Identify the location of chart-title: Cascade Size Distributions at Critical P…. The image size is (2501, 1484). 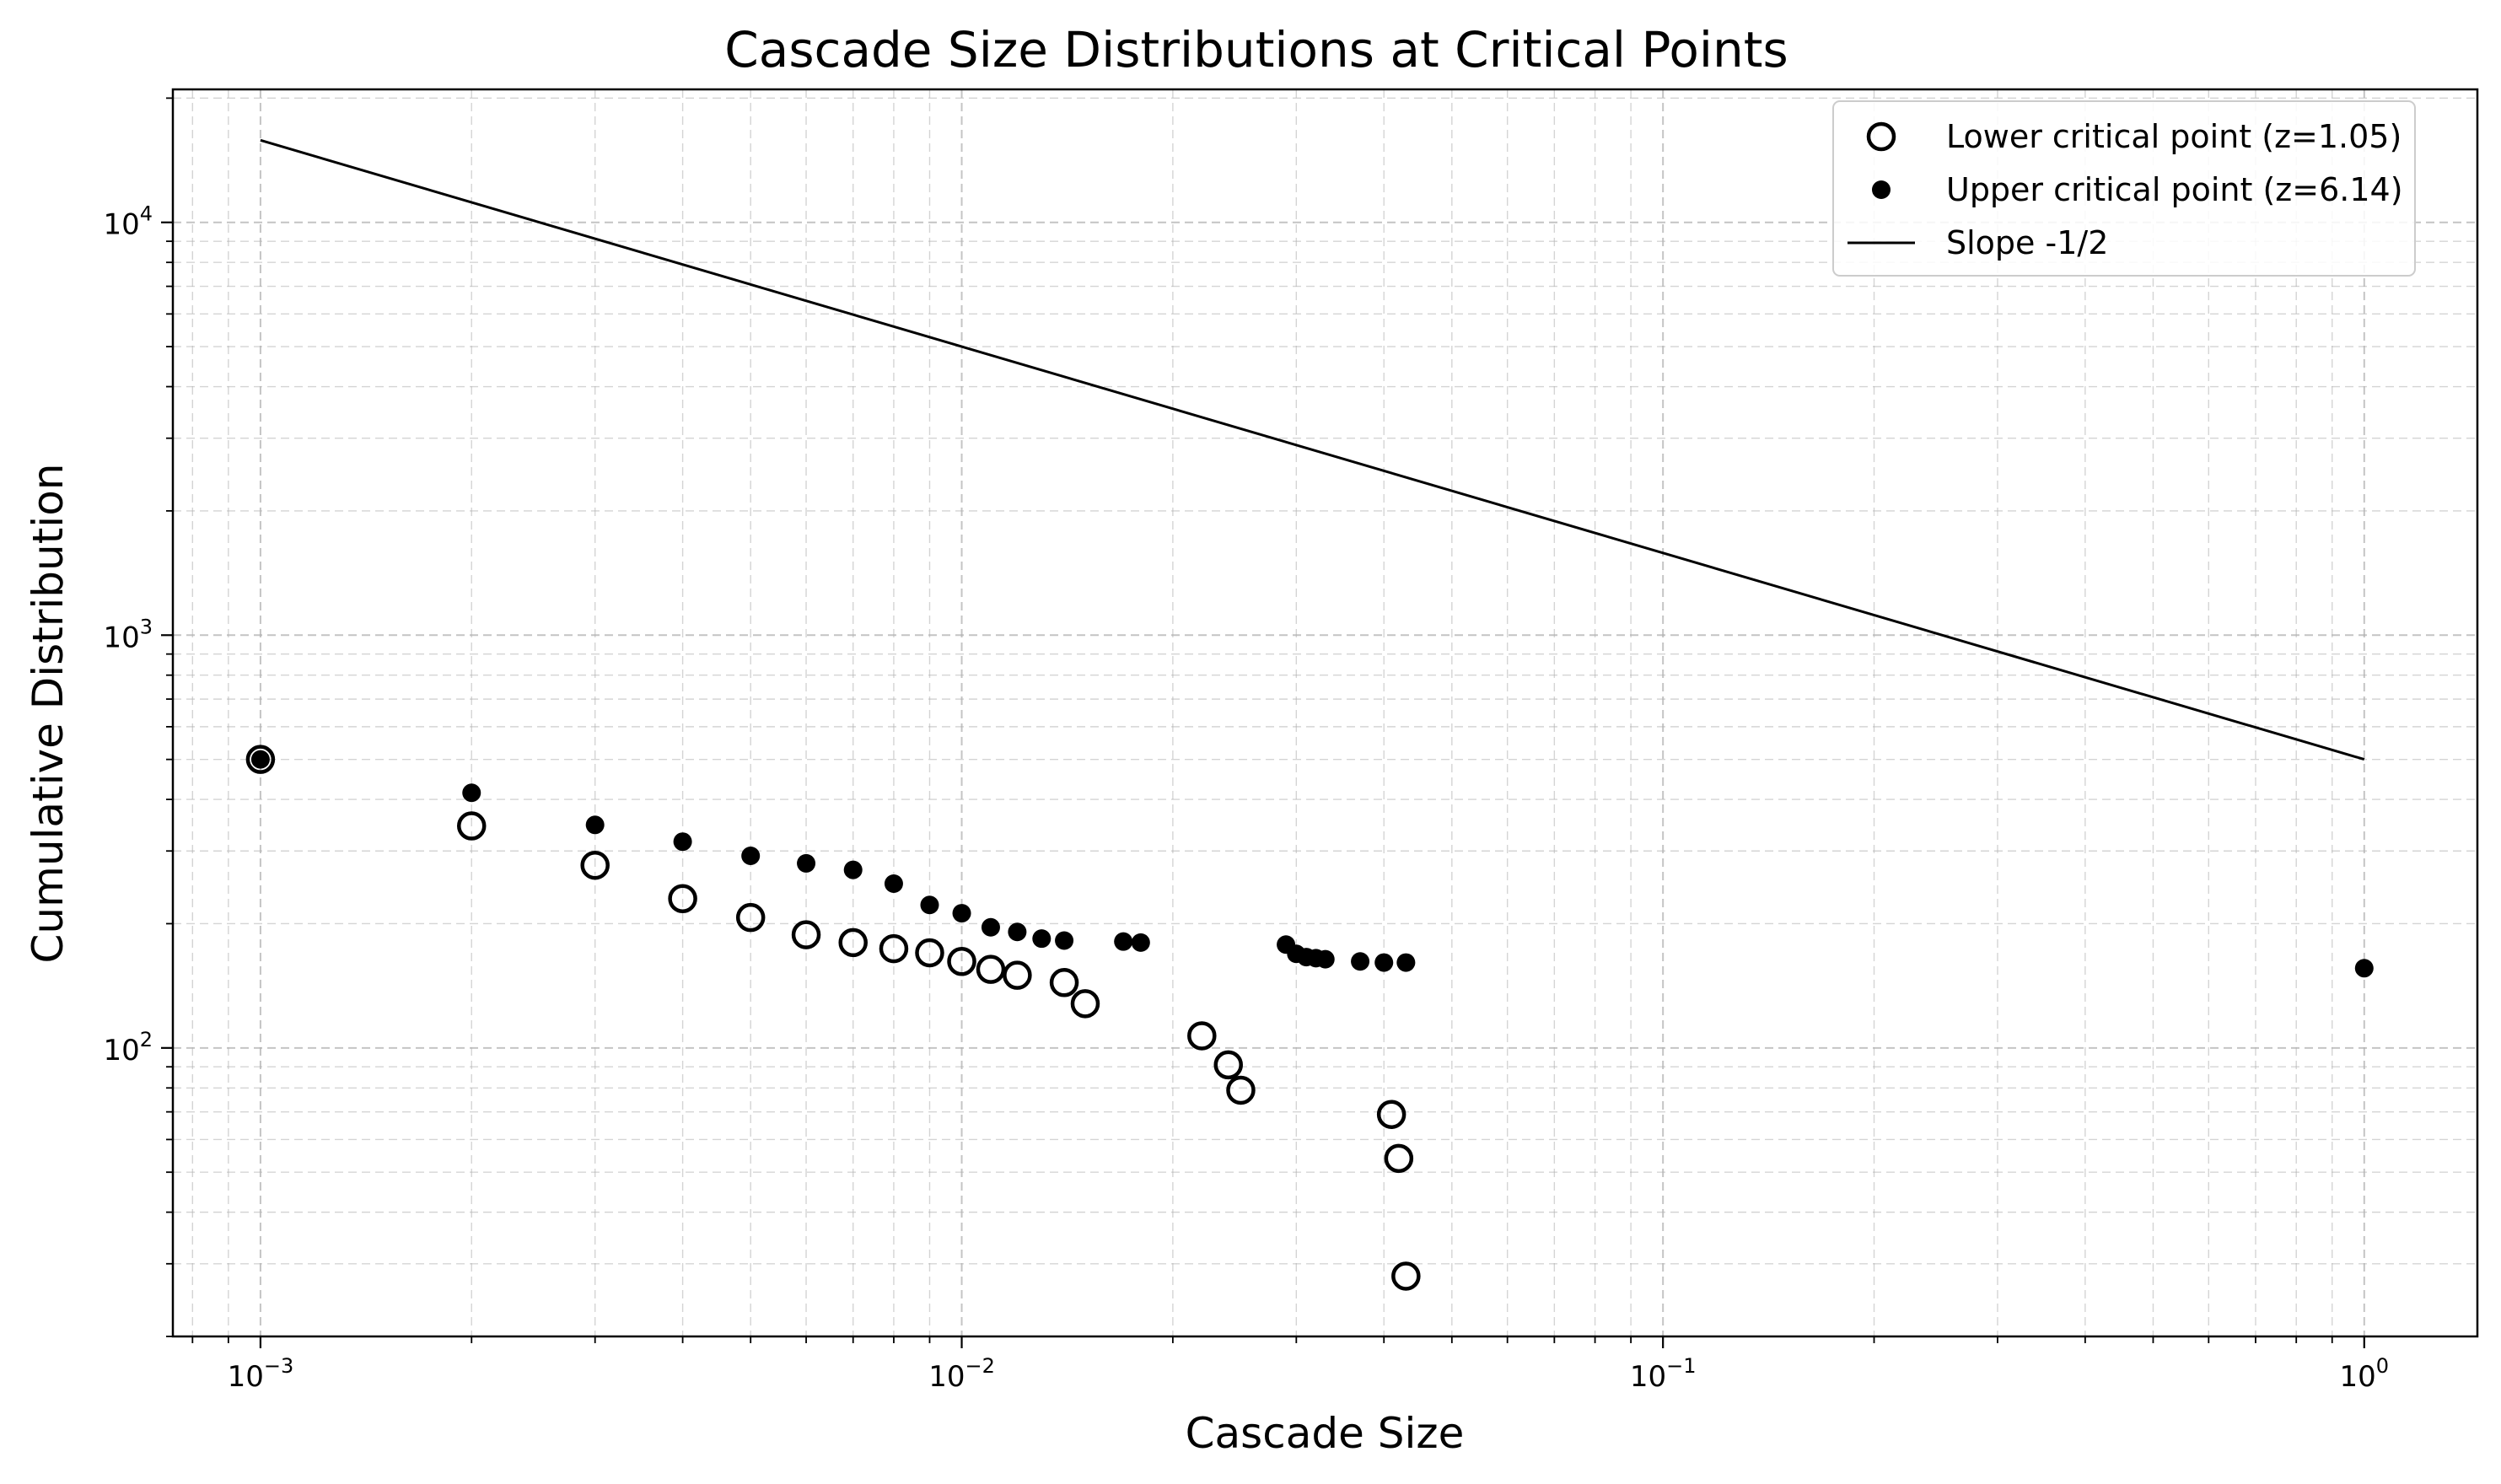
(1256, 49).